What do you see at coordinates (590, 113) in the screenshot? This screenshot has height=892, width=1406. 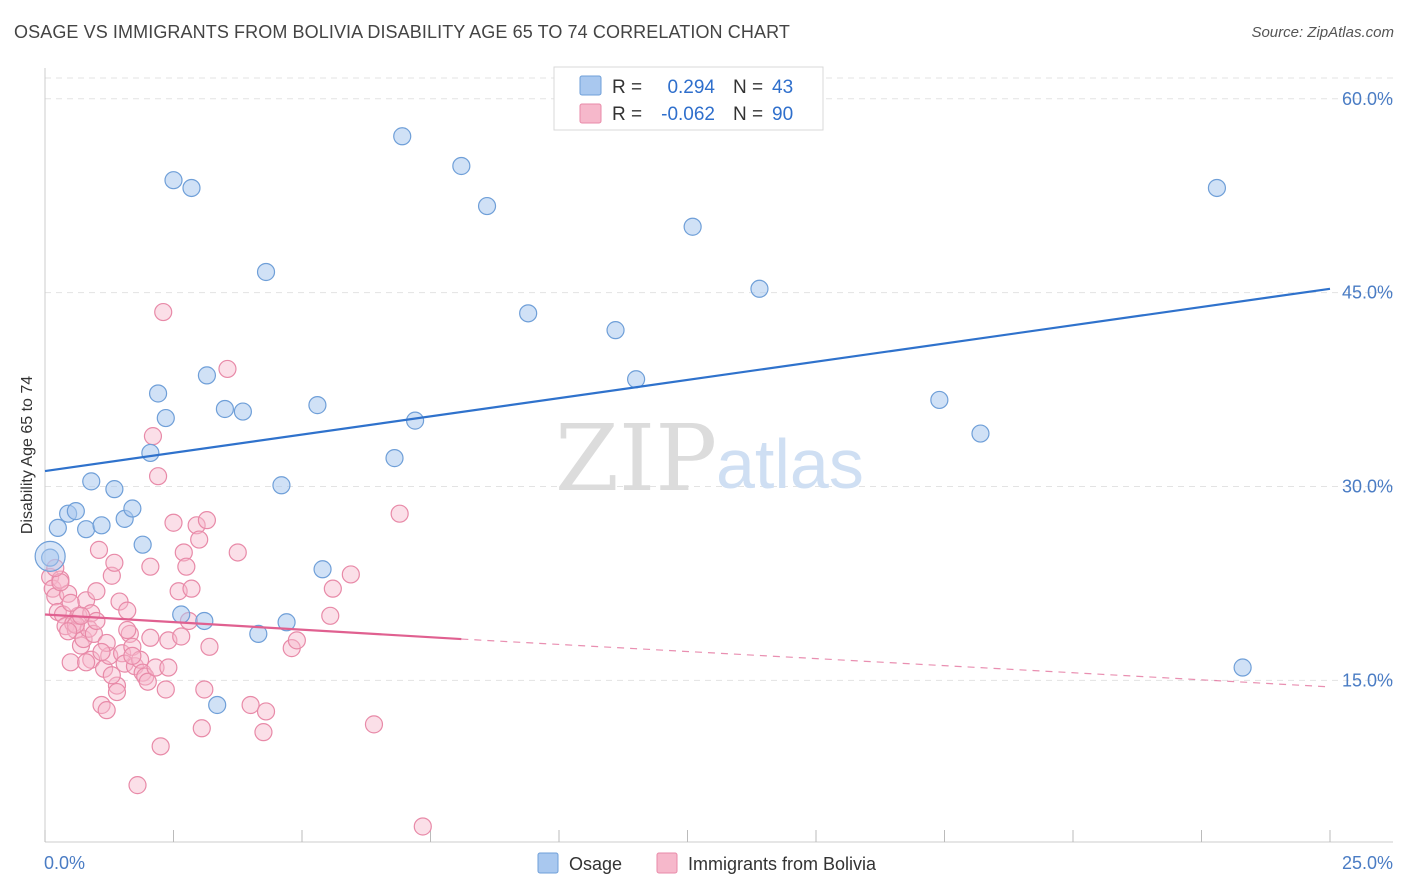 I see `legend-swatch-bolivia` at bounding box center [590, 113].